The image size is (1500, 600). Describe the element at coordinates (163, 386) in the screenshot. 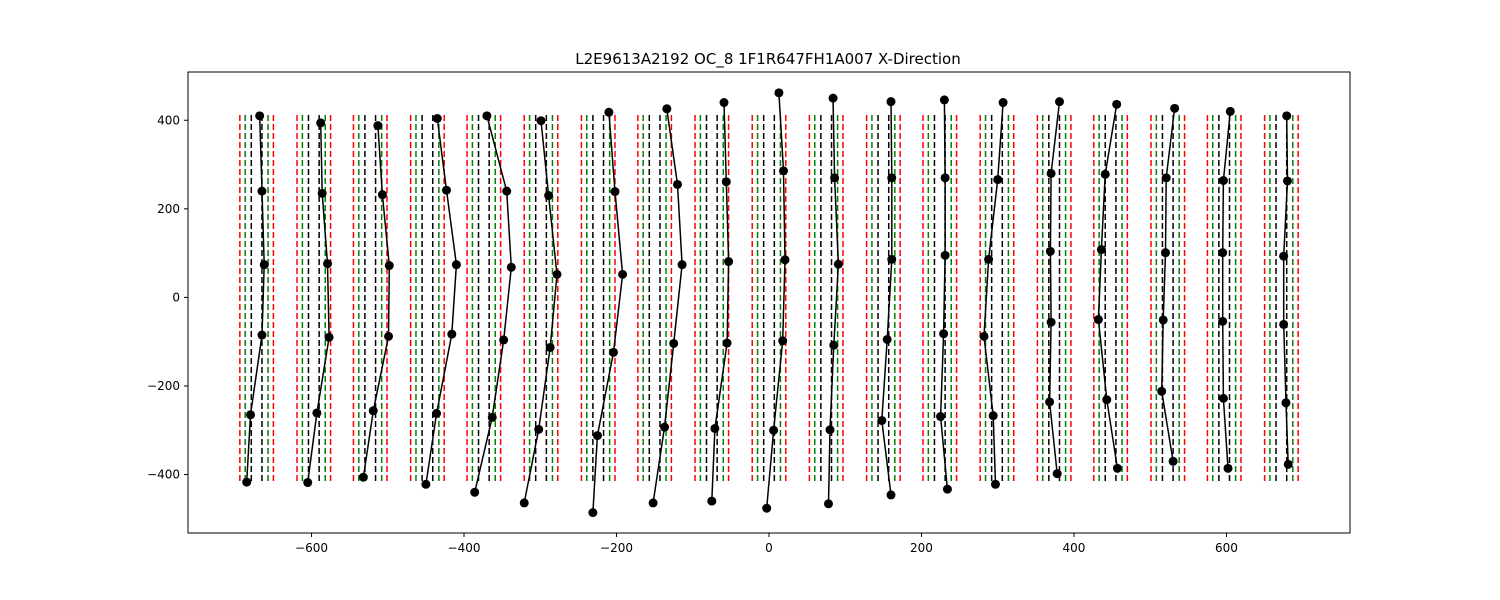

I see `y-tick-label: −200` at that location.